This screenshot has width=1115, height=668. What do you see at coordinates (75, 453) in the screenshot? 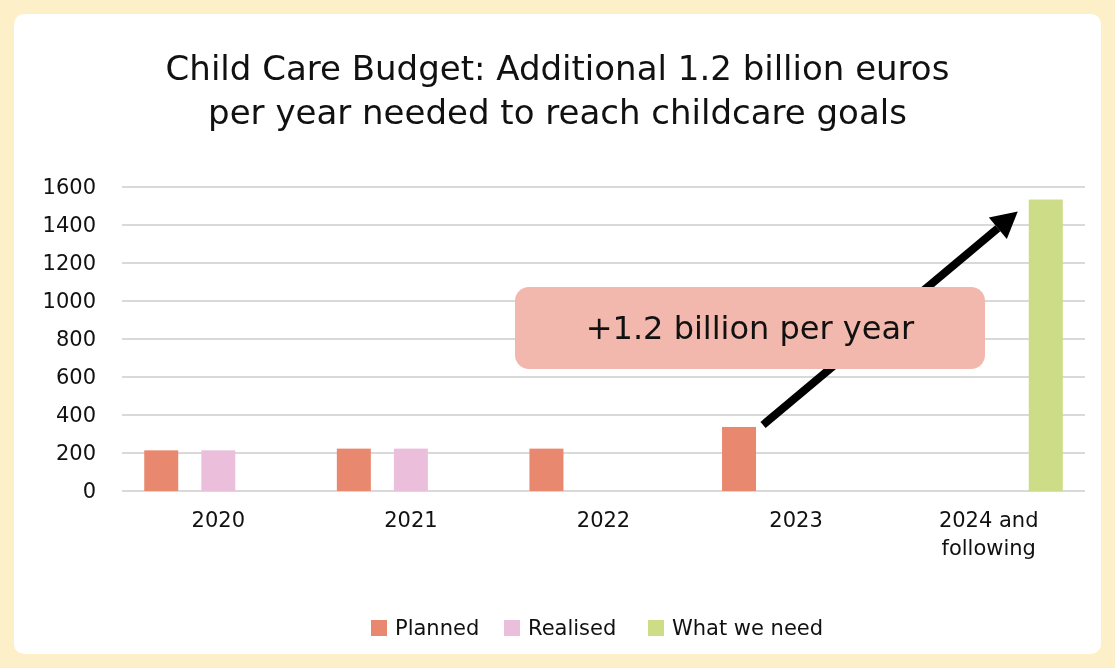
I see `y-tick-label: 200` at bounding box center [75, 453].